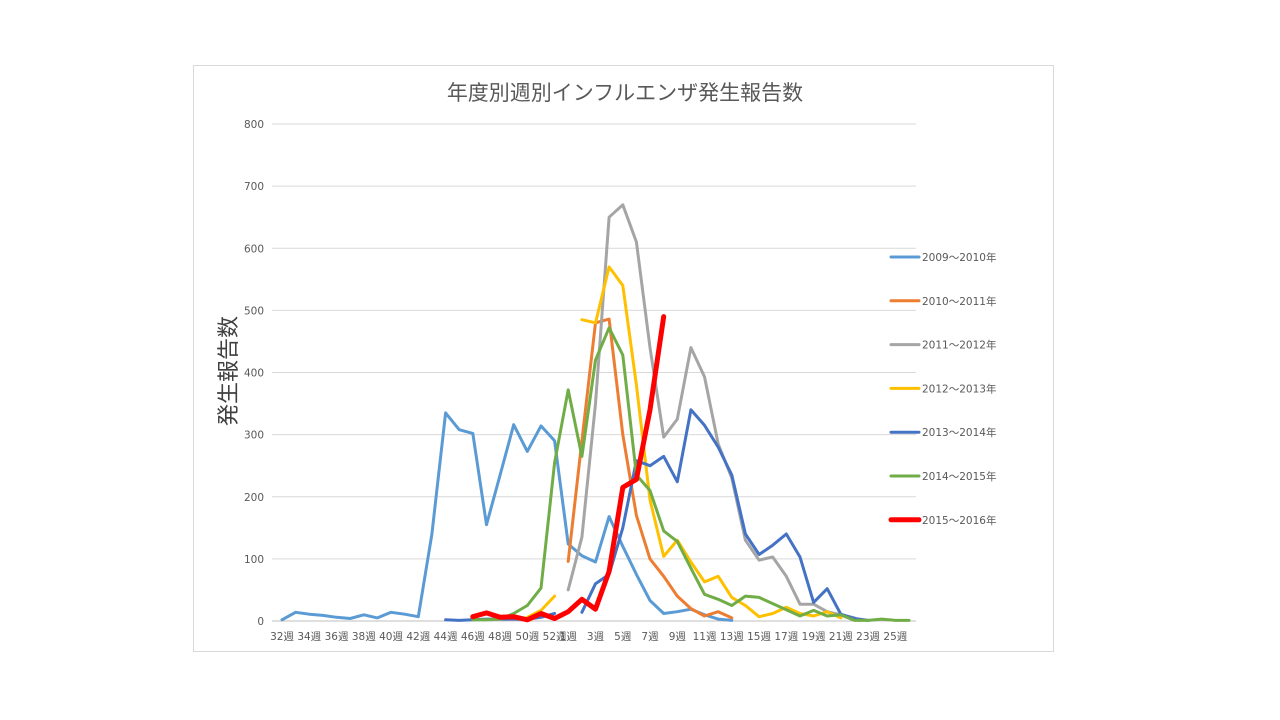  I want to click on x-tick-label: 38週, so click(364, 637).